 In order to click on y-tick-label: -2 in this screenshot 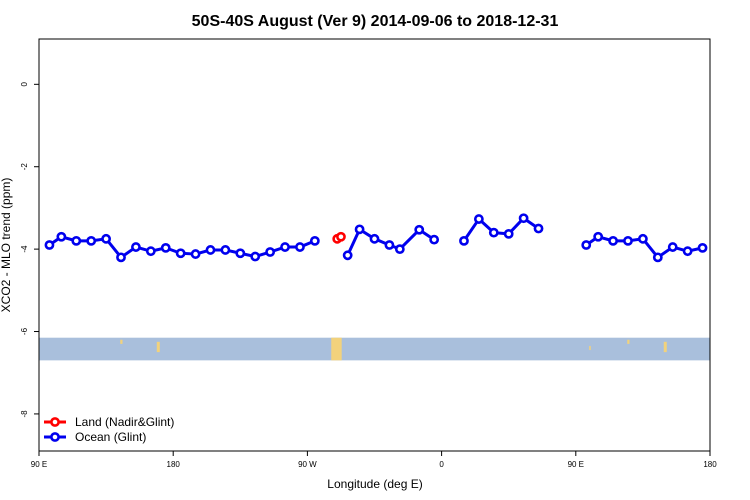, I will do `click(24, 167)`.